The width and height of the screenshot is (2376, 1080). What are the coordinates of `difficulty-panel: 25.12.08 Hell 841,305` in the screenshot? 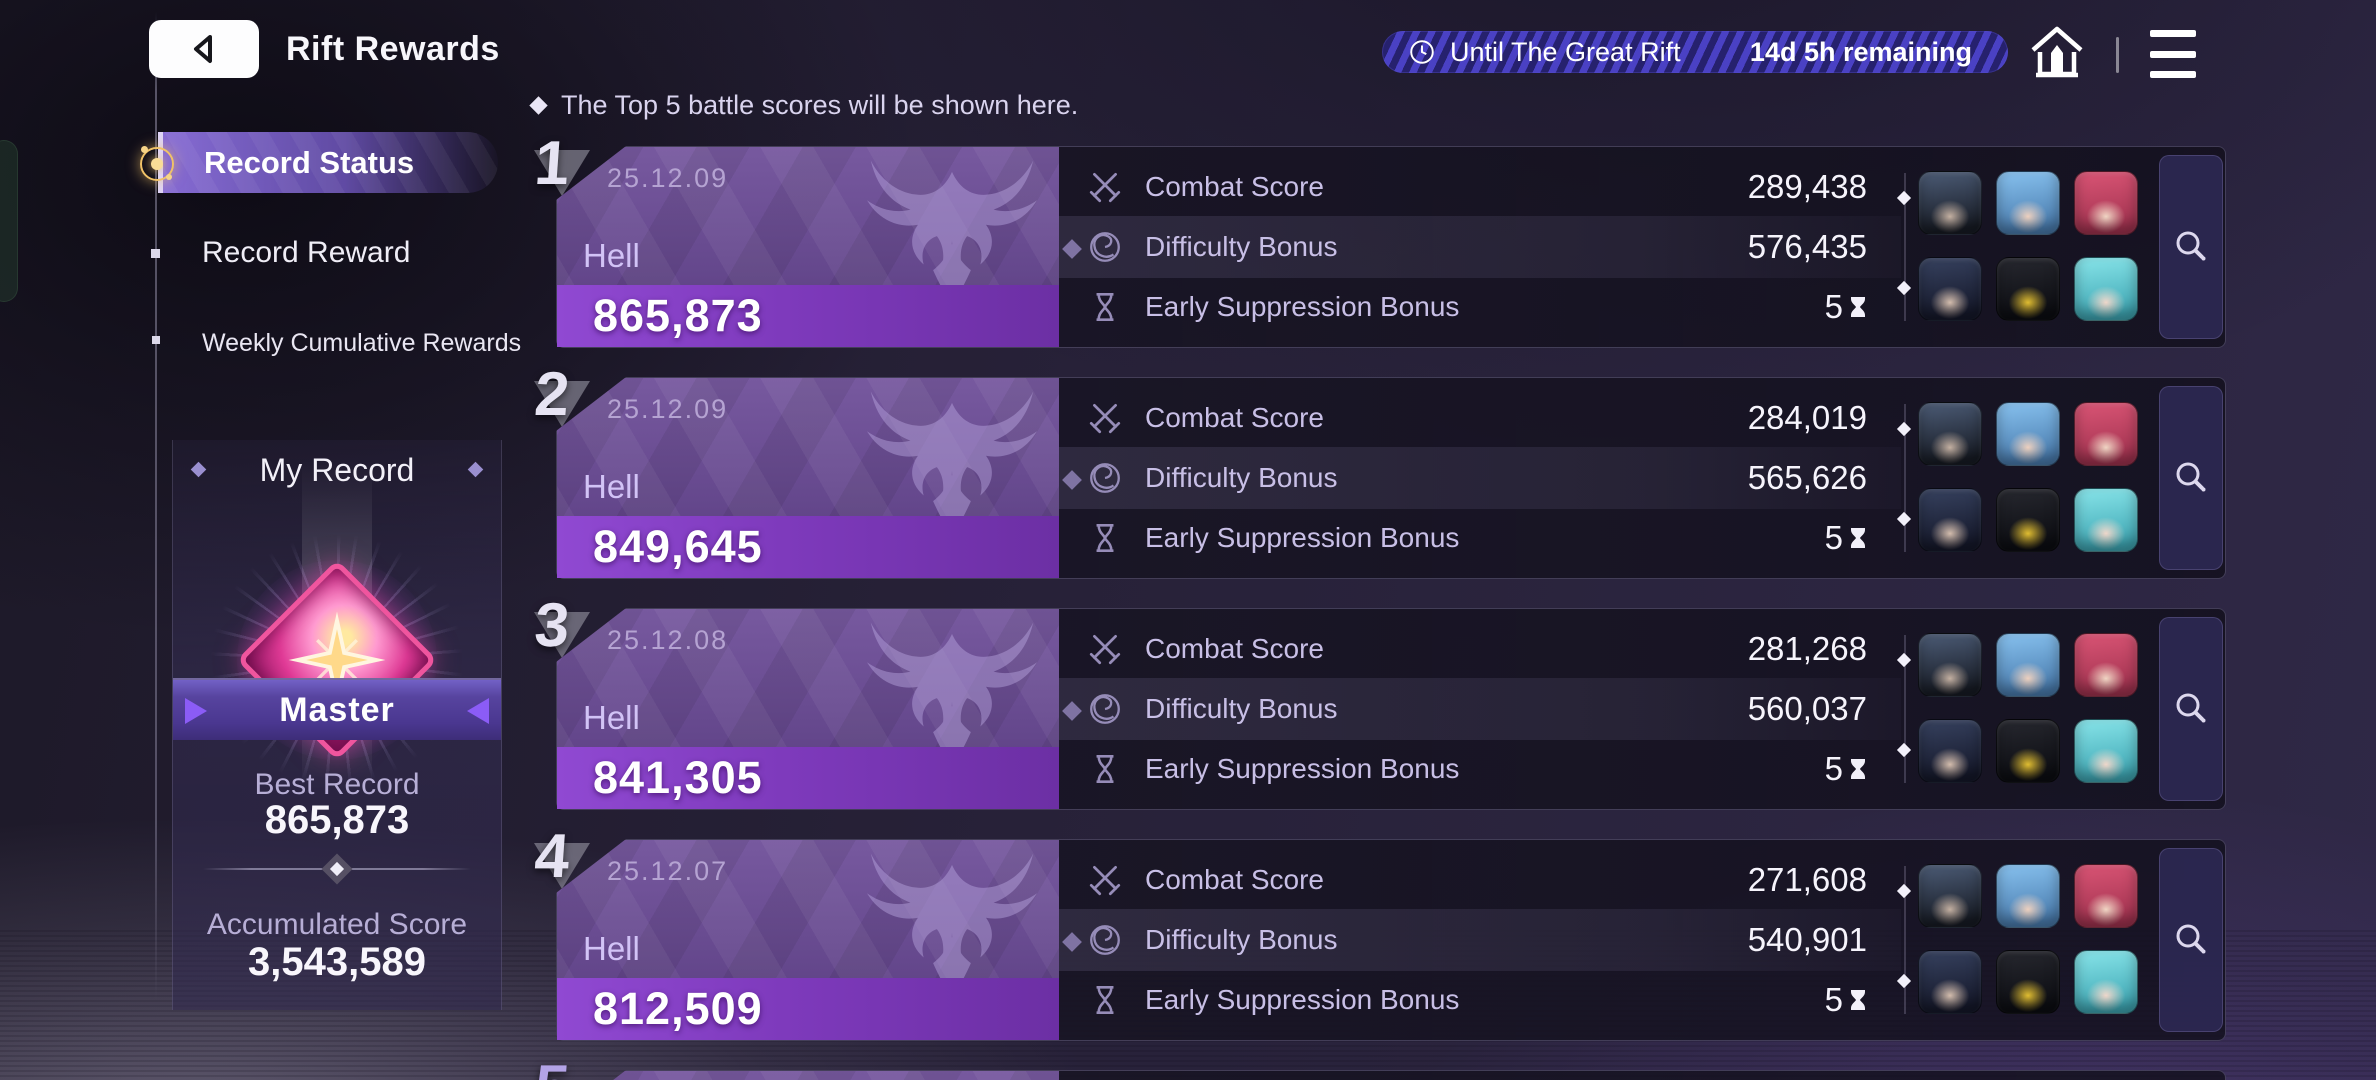 It's located at (808, 709).